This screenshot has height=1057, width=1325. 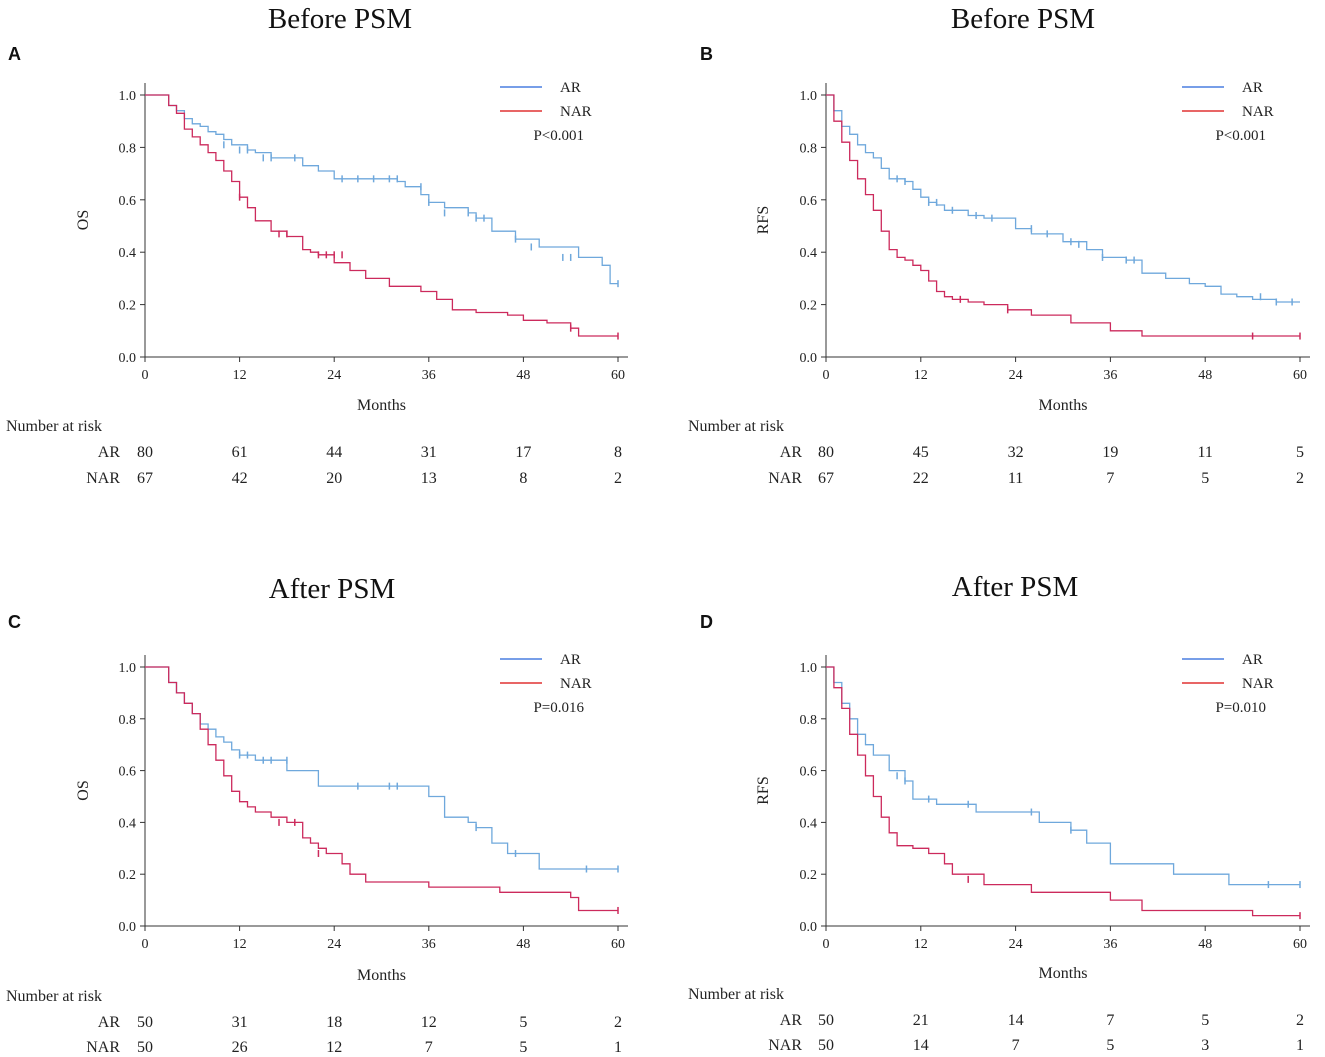 I want to click on panel-label: B, so click(x=706, y=54).